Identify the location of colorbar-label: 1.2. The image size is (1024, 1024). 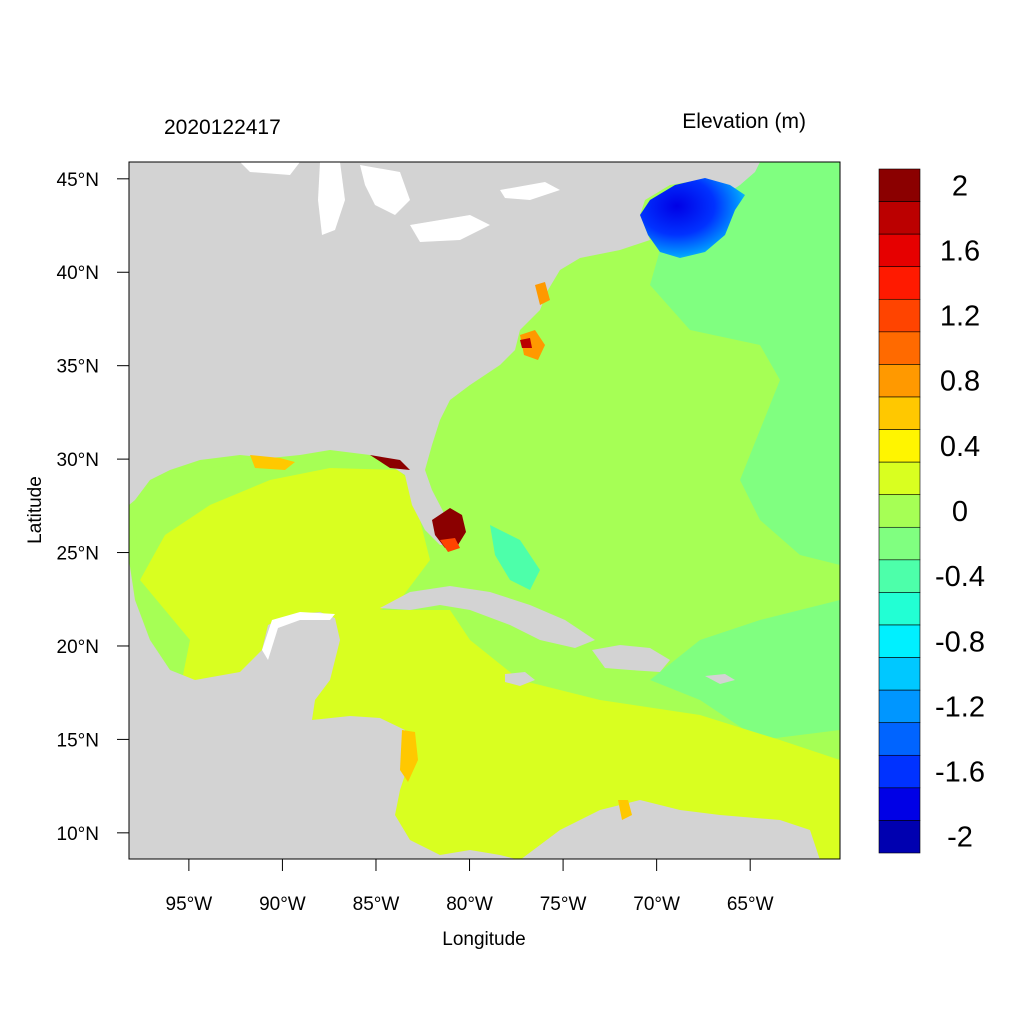
(960, 317).